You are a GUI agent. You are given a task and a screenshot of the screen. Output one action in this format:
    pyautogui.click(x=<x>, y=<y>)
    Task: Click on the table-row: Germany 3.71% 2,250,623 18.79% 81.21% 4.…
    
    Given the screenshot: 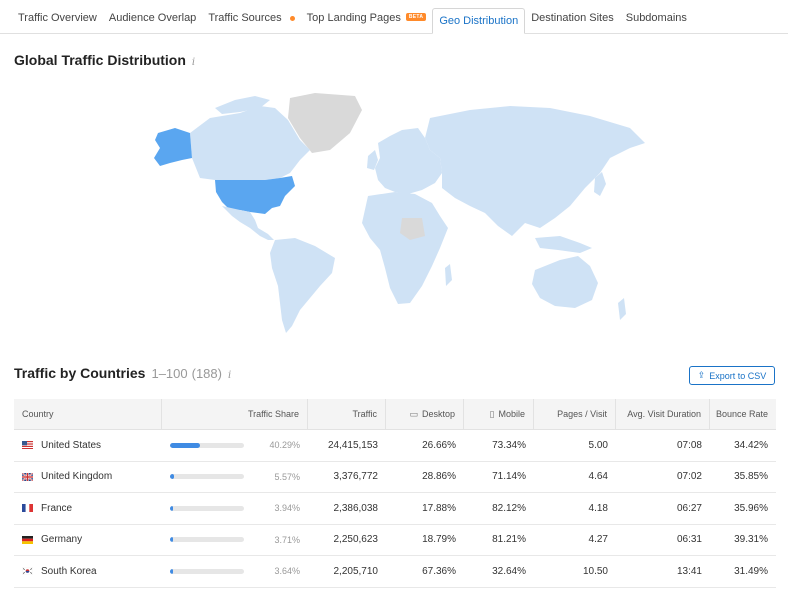 What is the action you would take?
    pyautogui.click(x=395, y=540)
    